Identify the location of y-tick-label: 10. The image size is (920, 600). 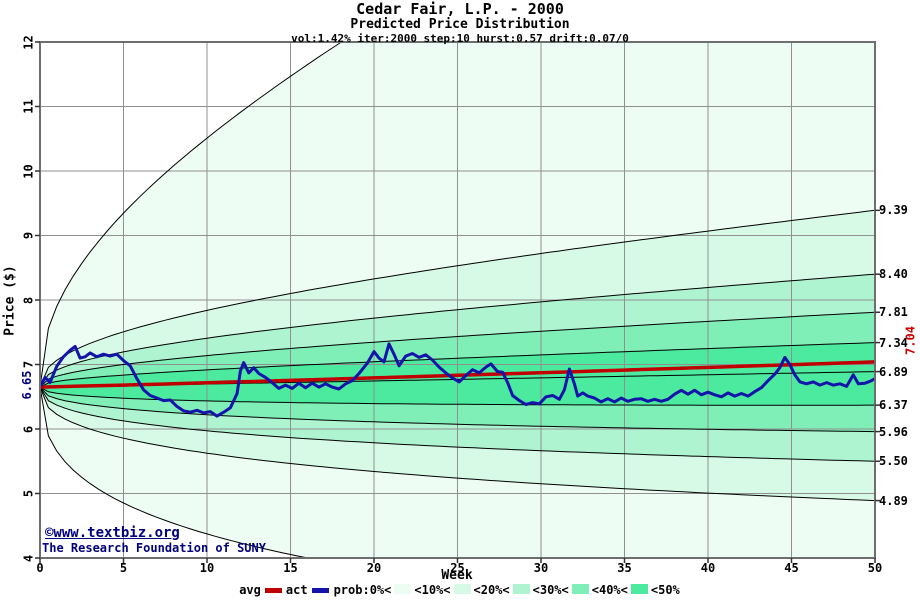
(28, 171).